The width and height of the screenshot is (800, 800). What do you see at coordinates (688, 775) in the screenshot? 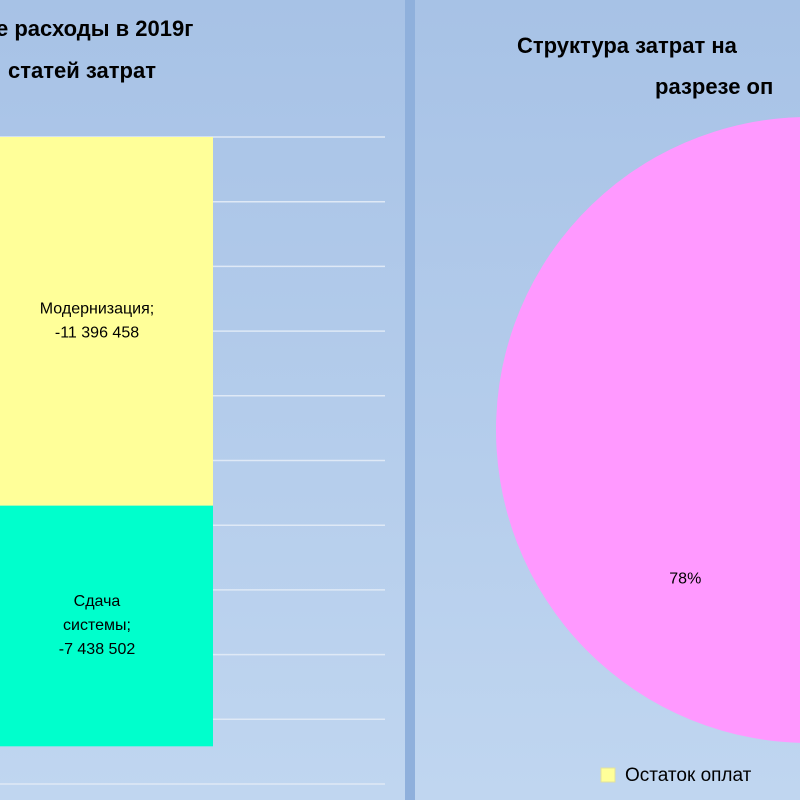
I see `legend-label: Остаток оплат` at bounding box center [688, 775].